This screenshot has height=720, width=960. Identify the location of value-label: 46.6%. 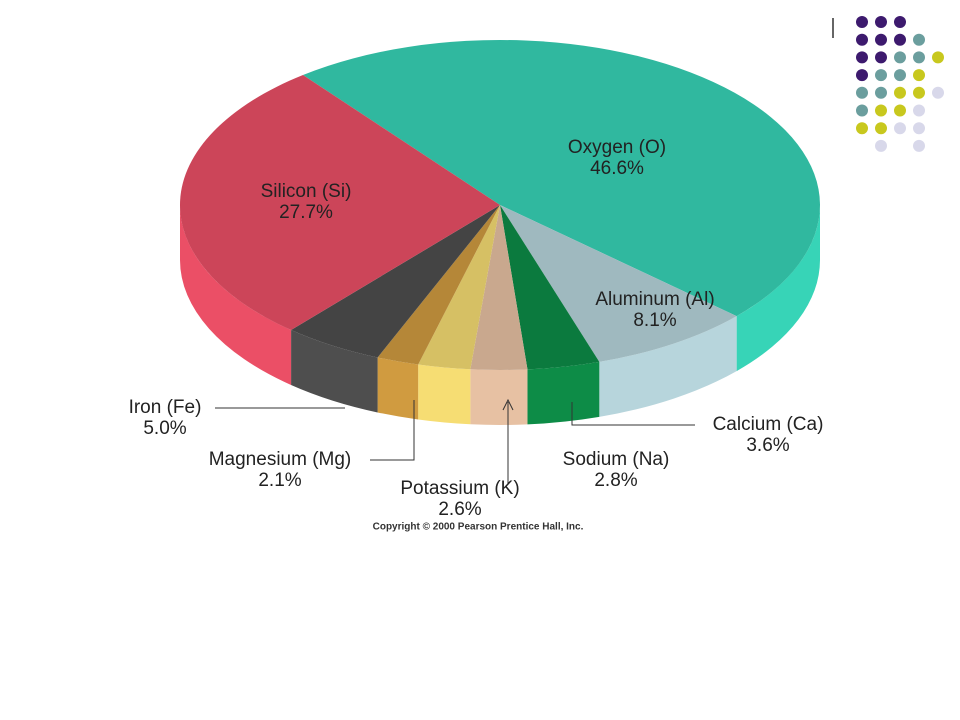
(617, 168).